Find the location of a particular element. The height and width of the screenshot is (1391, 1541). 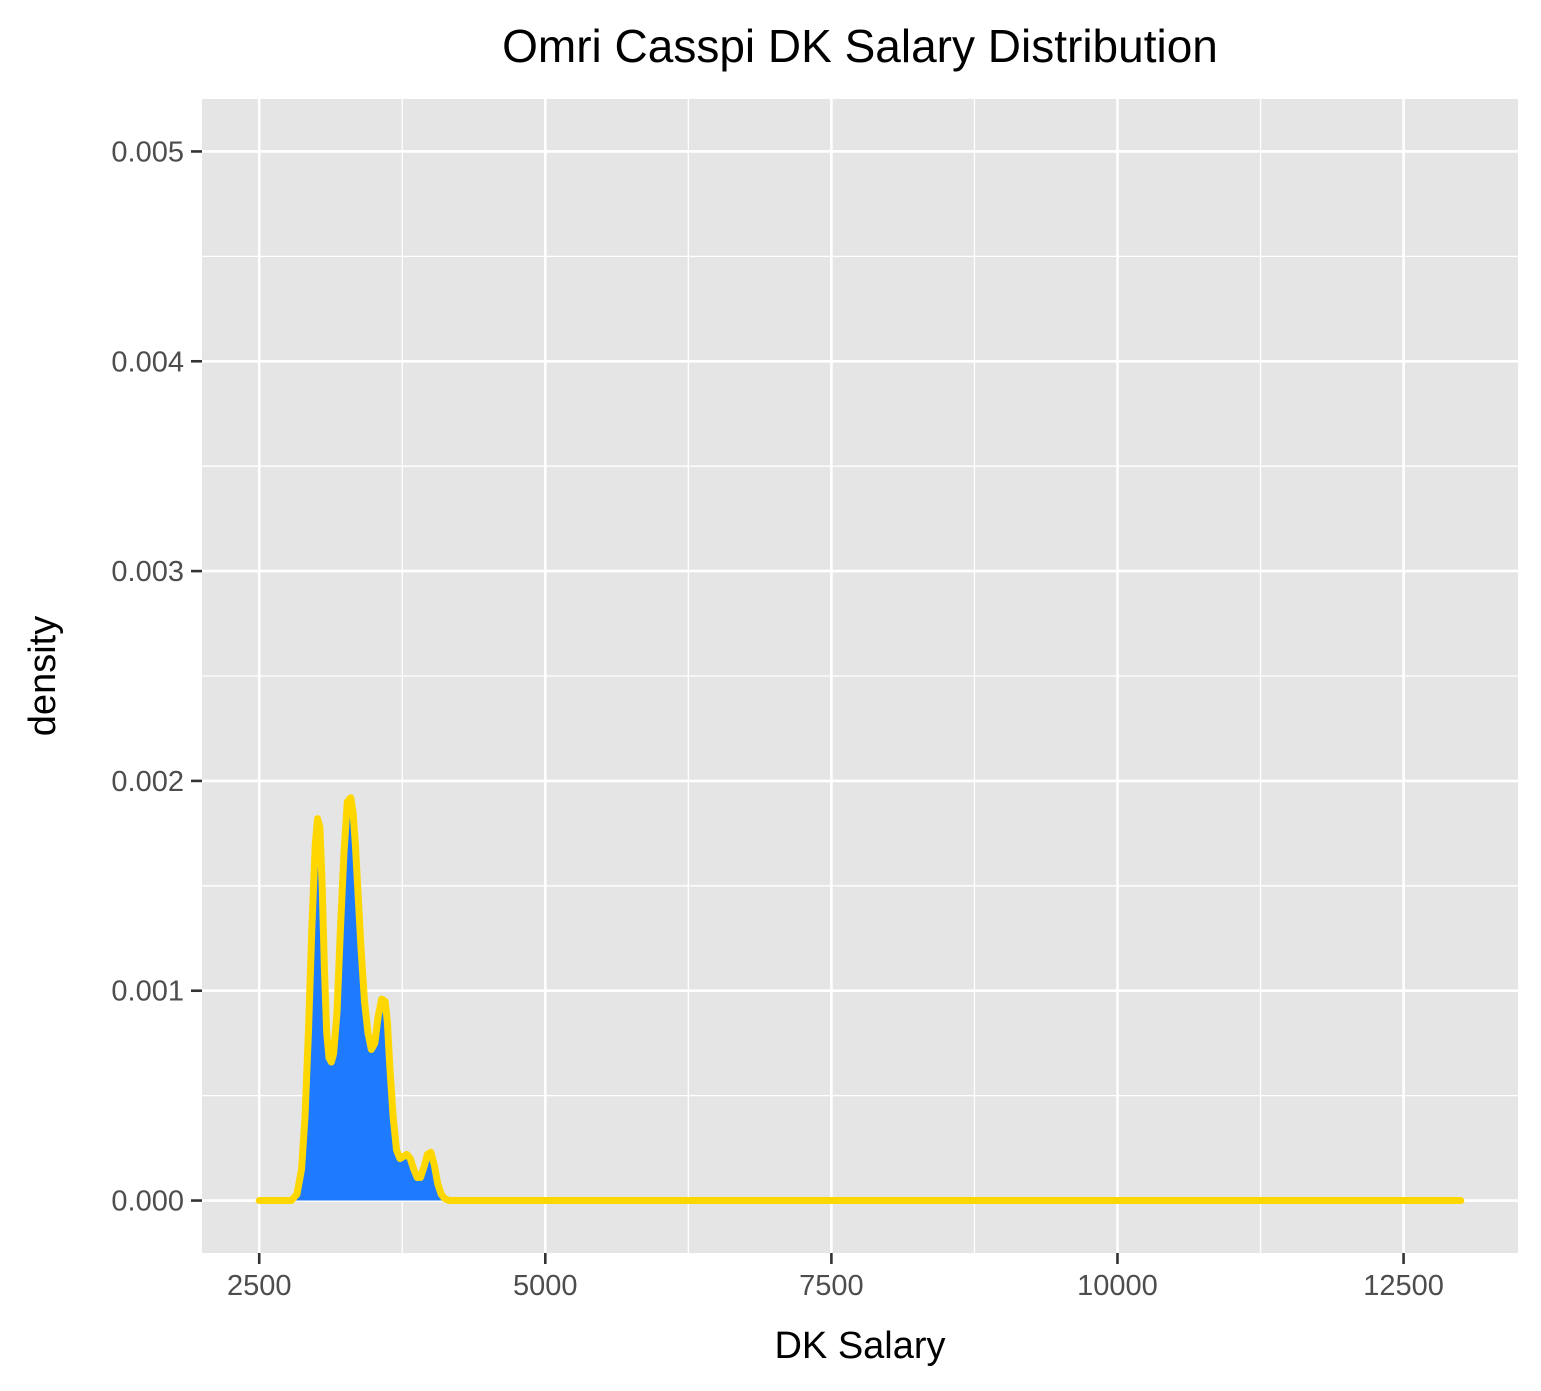

x-tick-label: 10000 is located at coordinates (1117, 1286).